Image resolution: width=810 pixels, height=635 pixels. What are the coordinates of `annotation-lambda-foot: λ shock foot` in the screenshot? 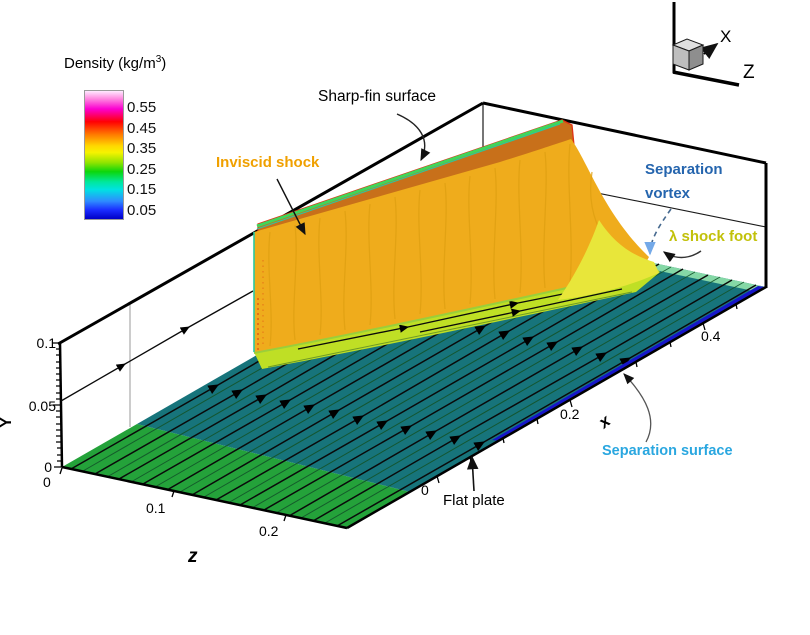 It's located at (713, 236).